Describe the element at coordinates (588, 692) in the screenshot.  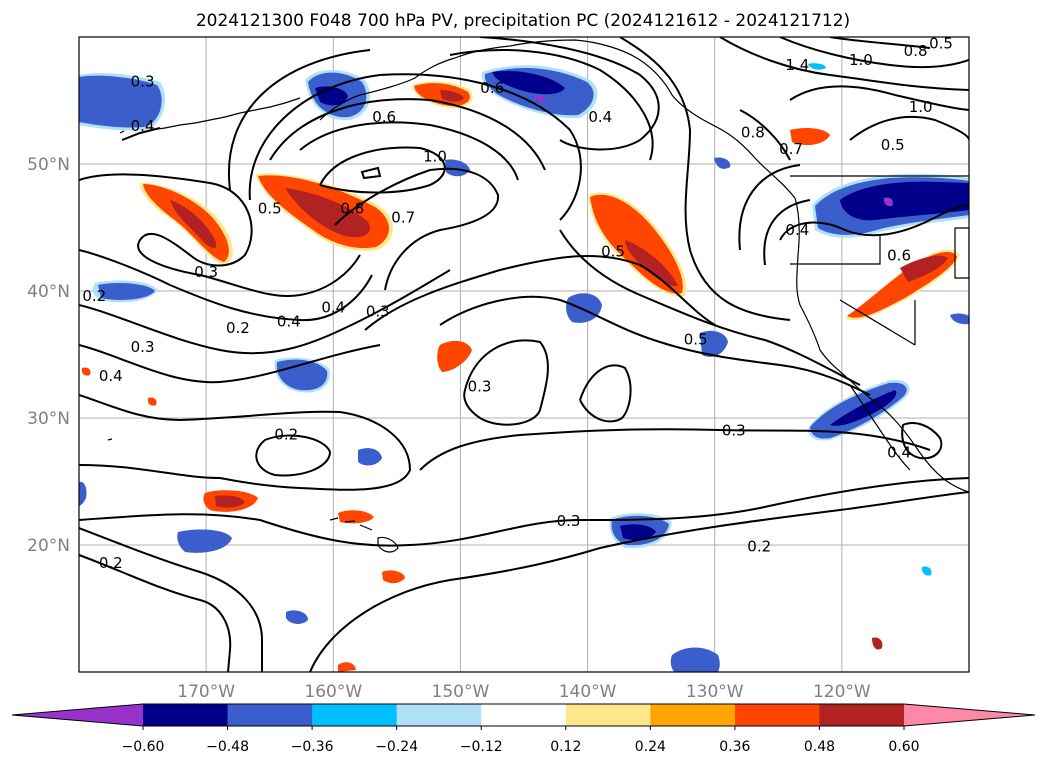
I see `lon-tick-label: 140°W` at that location.